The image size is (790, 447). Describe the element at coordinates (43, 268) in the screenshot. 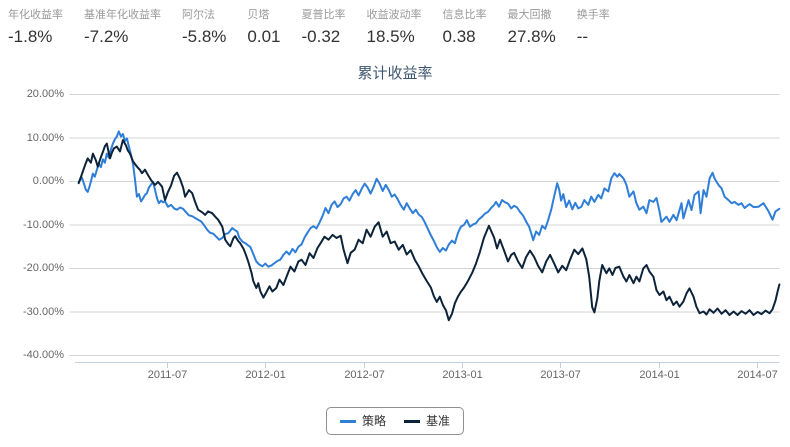

I see `y-axis-label: -20.00%` at that location.